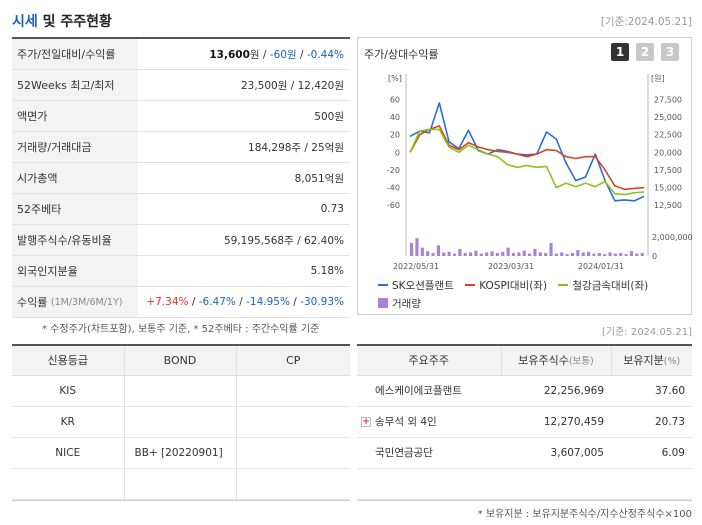 This screenshot has height=525, width=702. Describe the element at coordinates (296, 147) in the screenshot. I see `value-volume: 184,298주 / 25억원` at that location.